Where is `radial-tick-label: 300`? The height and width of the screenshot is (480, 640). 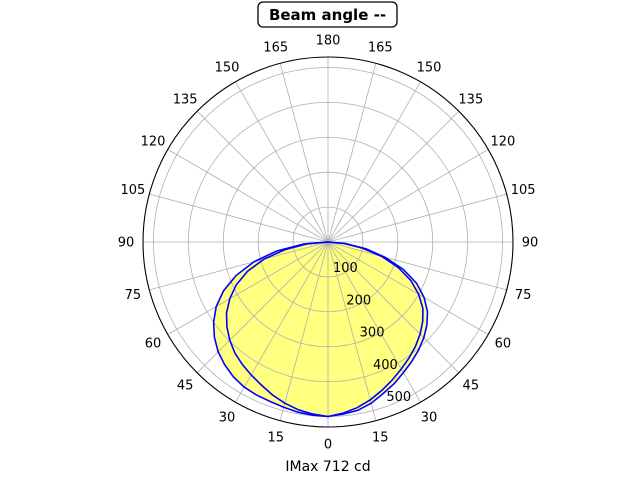 radial-tick-label: 300 is located at coordinates (372, 333).